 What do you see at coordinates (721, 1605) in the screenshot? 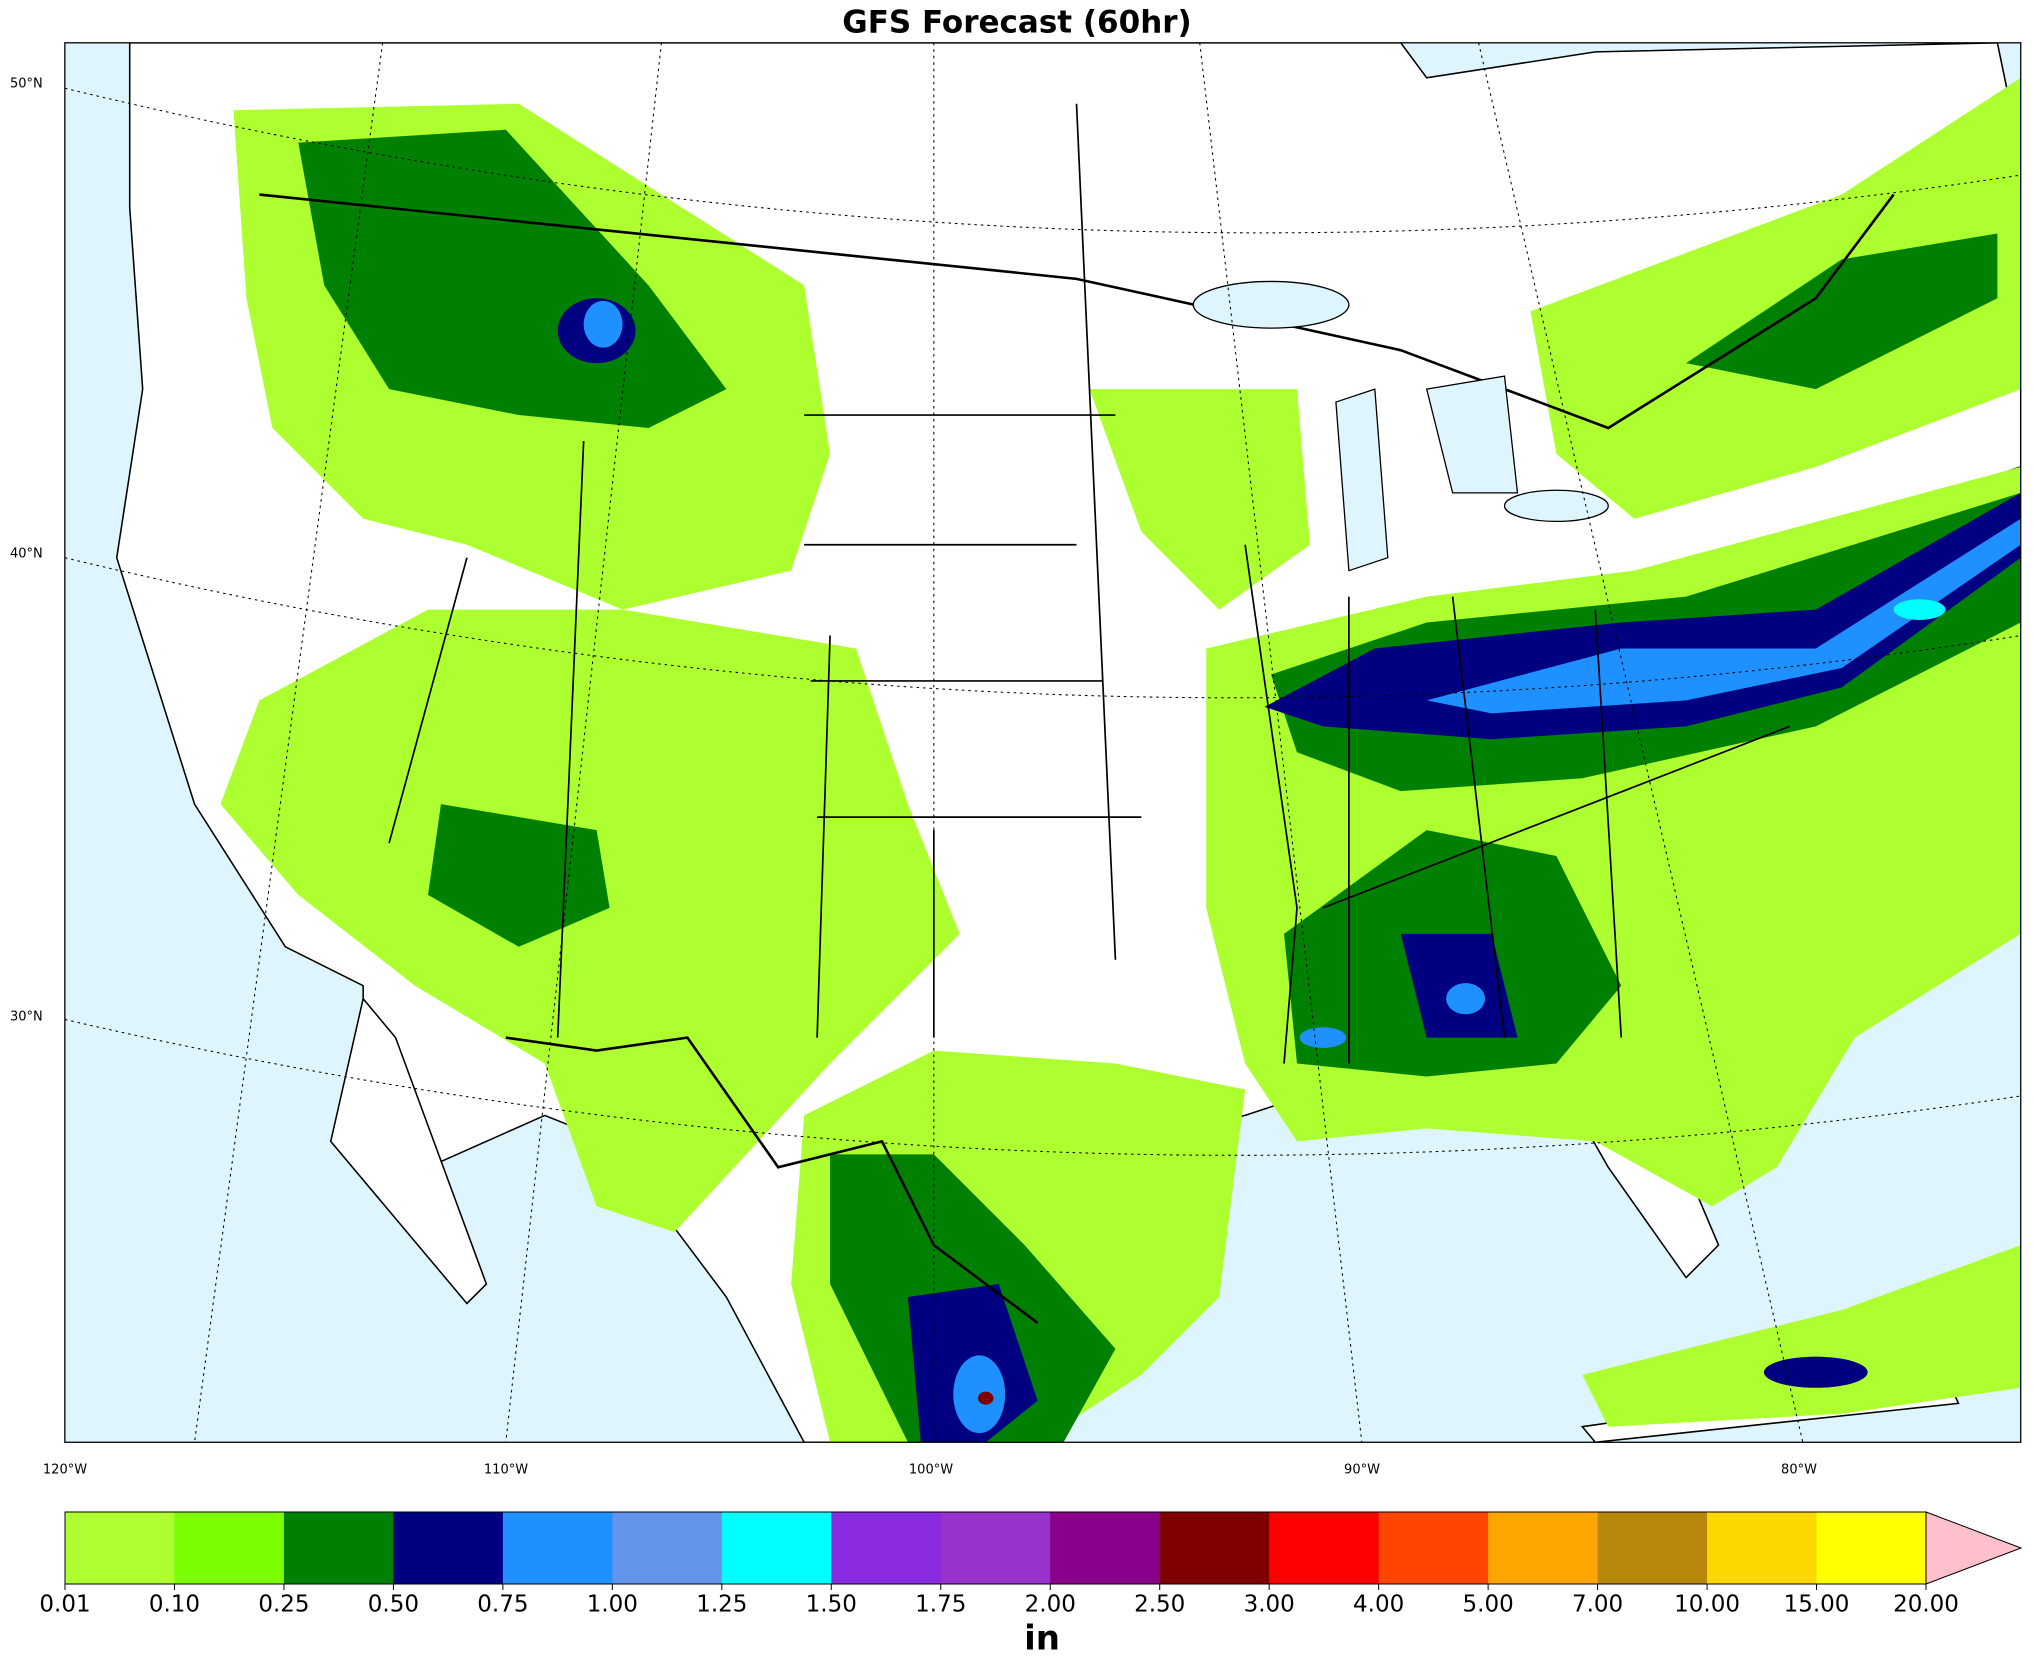
I see `colorbar-tick-label: 1.25` at bounding box center [721, 1605].